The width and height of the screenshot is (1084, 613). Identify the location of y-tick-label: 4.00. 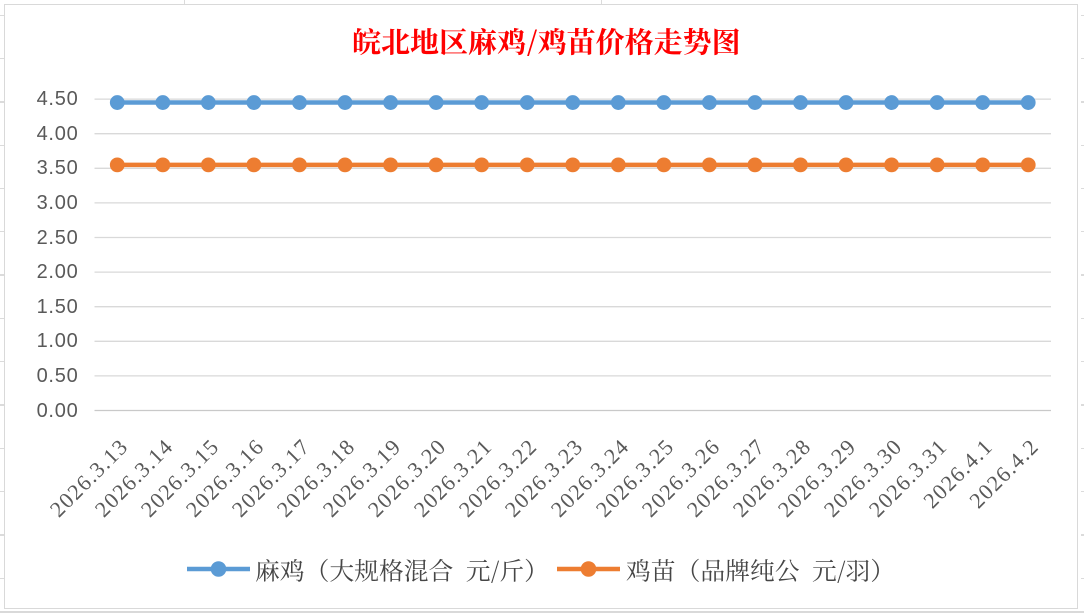
(57, 133).